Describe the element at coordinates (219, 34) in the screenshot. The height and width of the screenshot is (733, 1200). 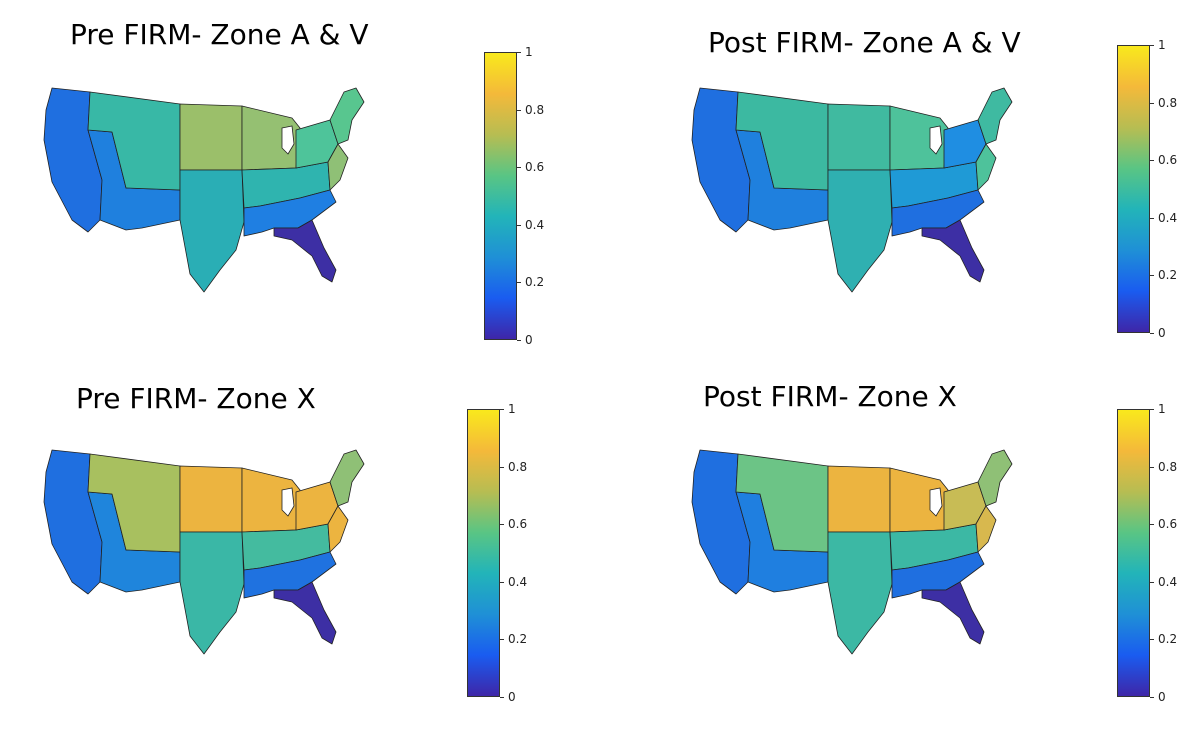
I see `panel-title: Pre FIRM- Zone A & V` at that location.